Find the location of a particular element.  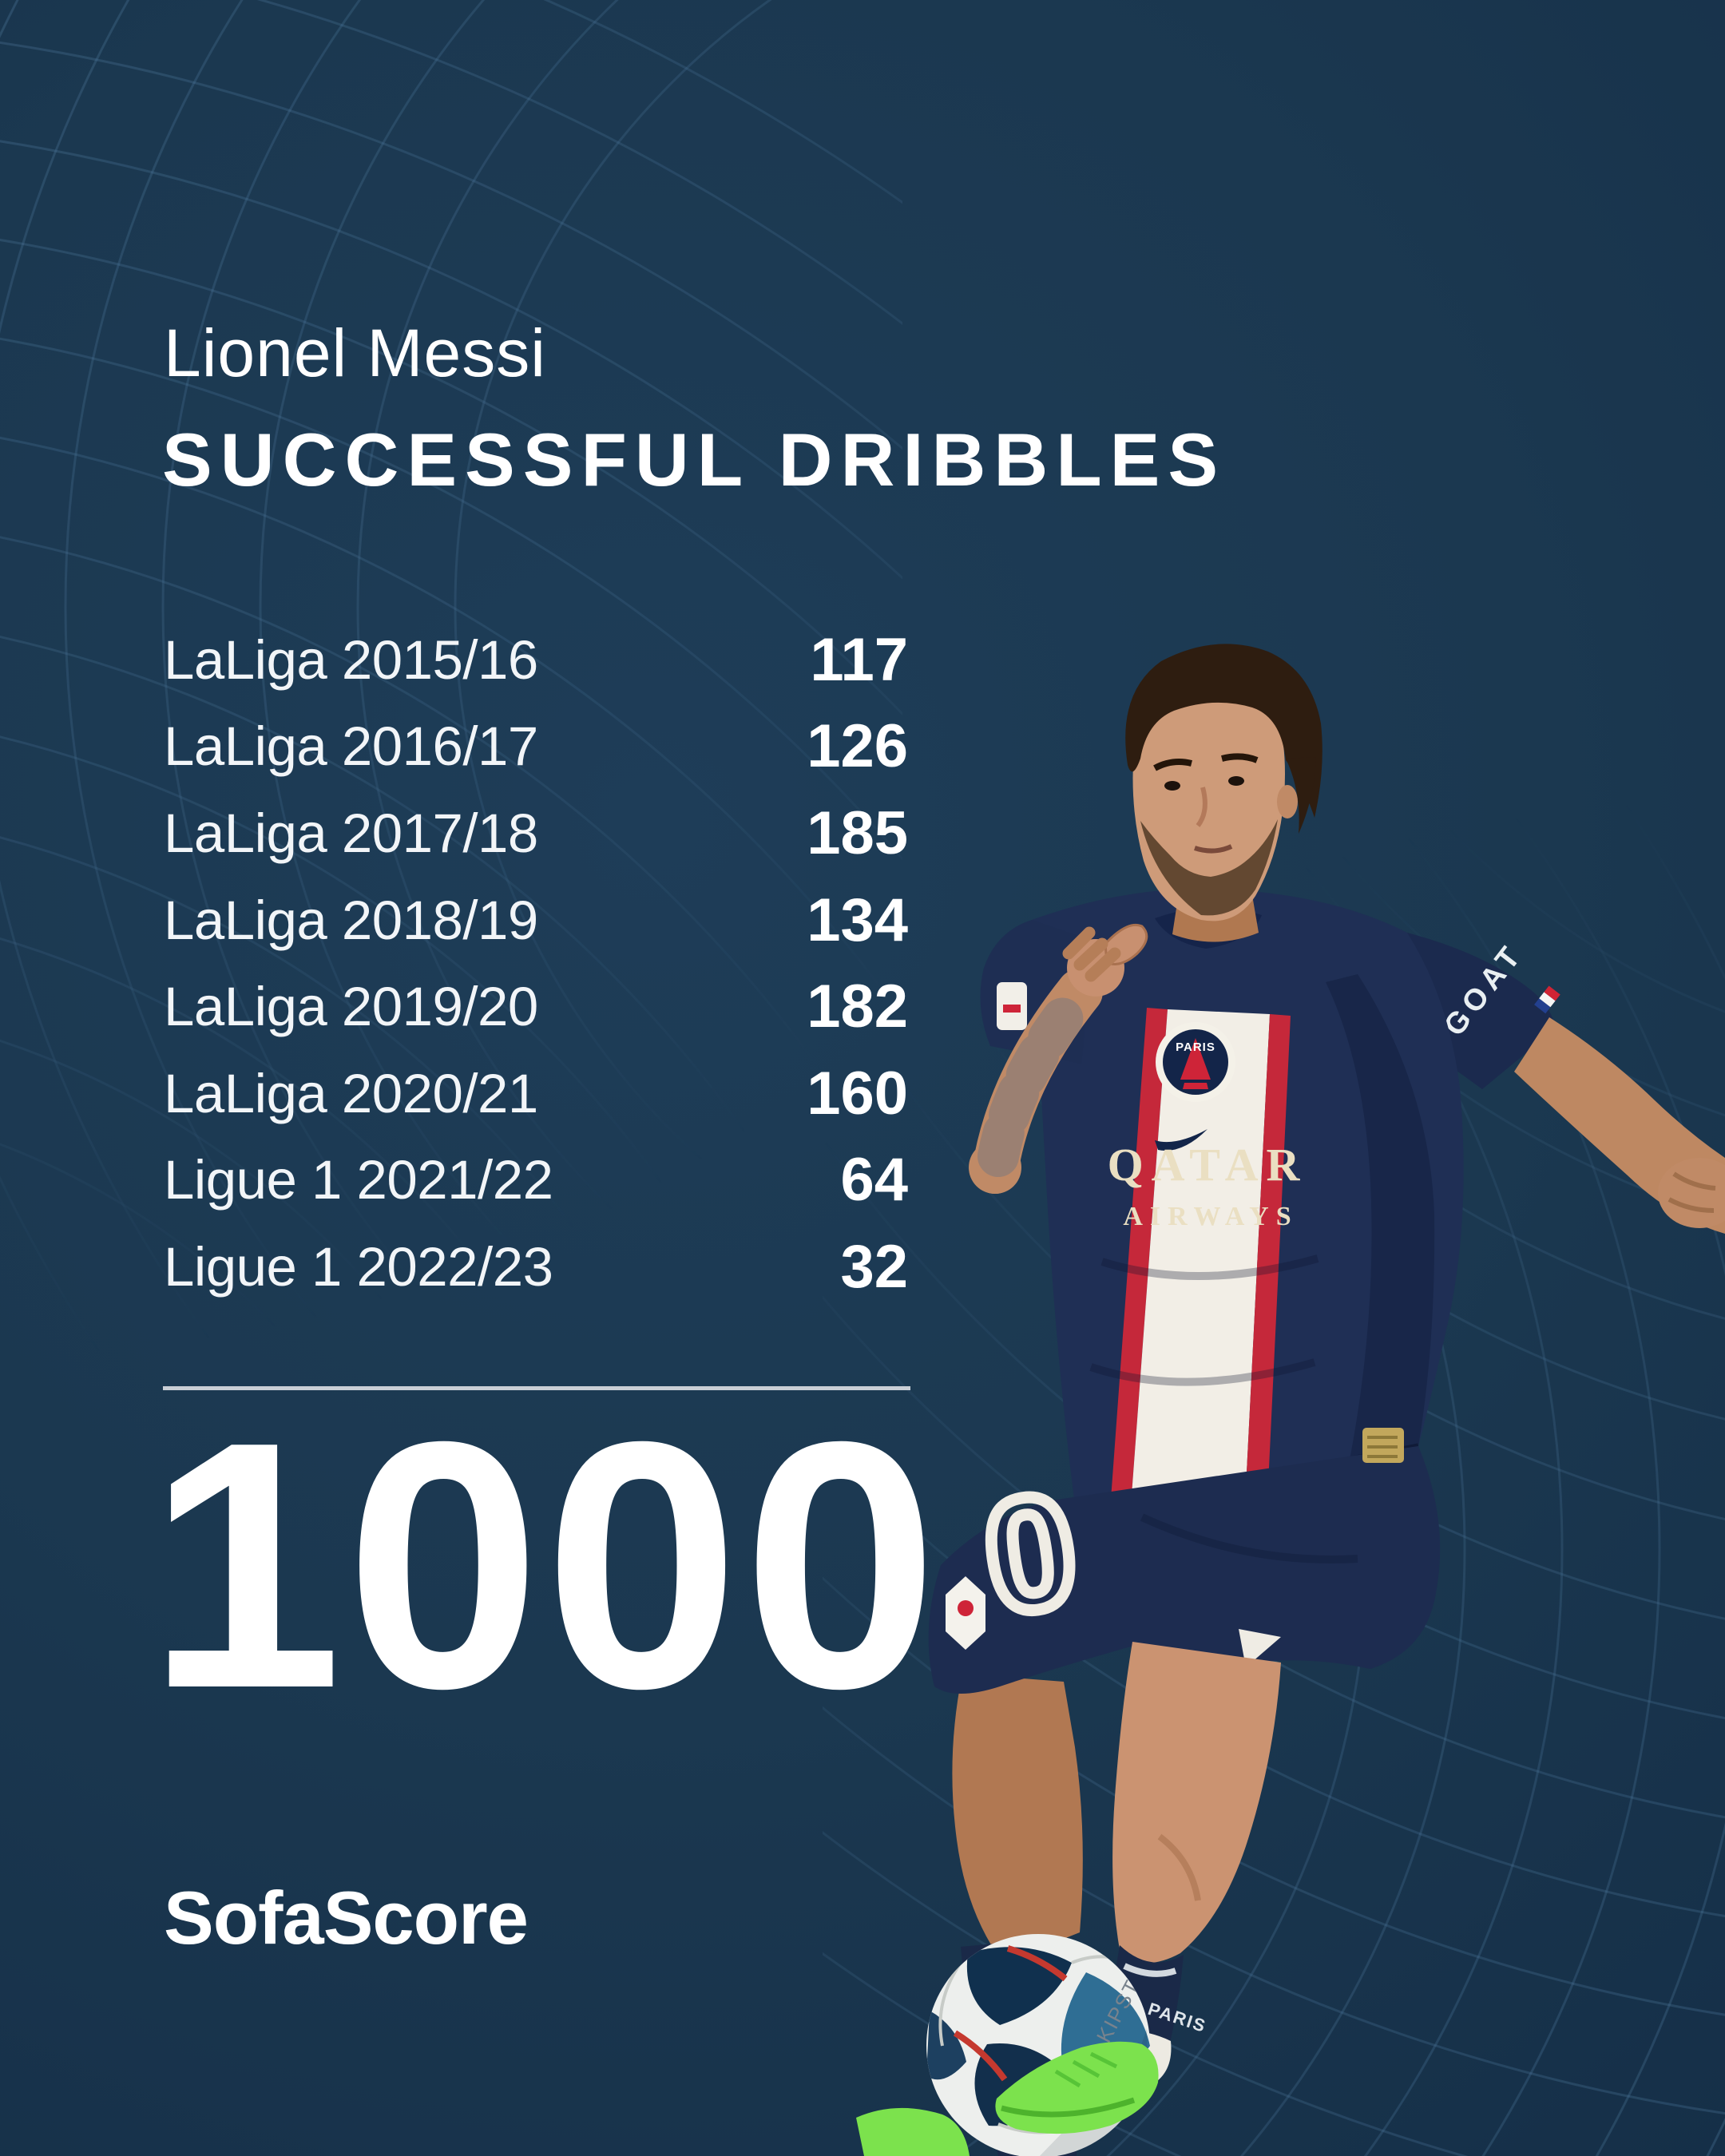

sock-paris-text: PARIS is located at coordinates (1177, 2017).